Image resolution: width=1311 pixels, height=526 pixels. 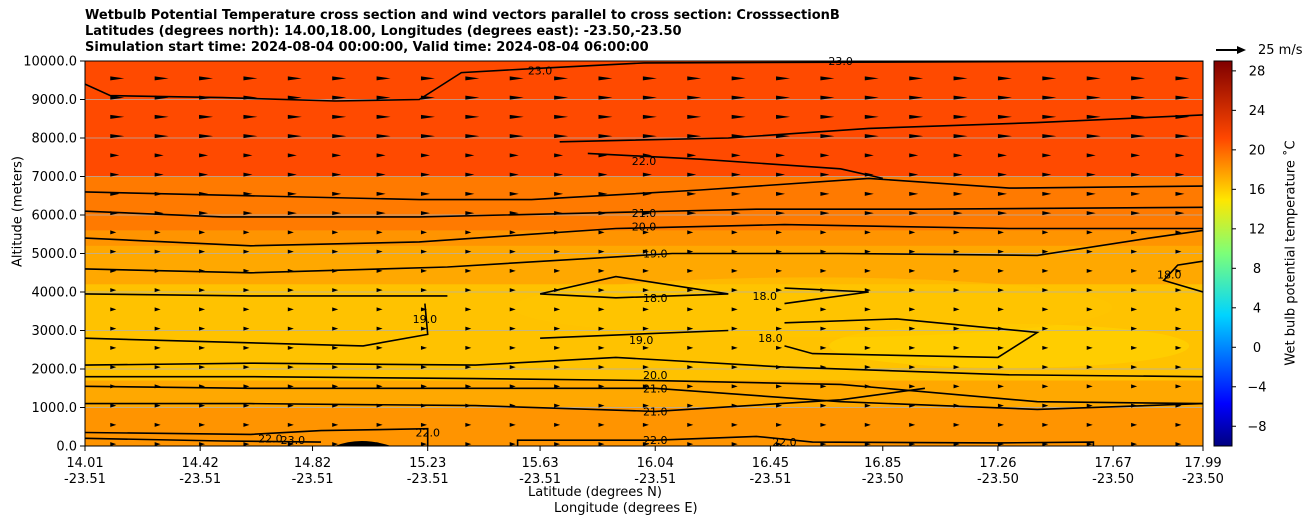 What do you see at coordinates (595, 492) in the screenshot?
I see `x-axis-label-latitude: Latitude (degrees N)` at bounding box center [595, 492].